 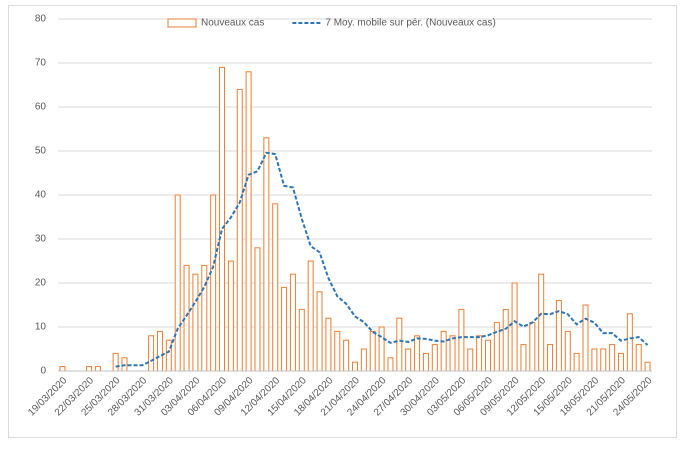 What do you see at coordinates (41, 107) in the screenshot?
I see `y-tick-label: 60` at bounding box center [41, 107].